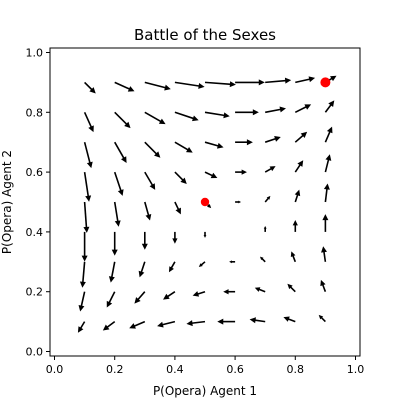 Image resolution: width=400 pixels, height=400 pixels. I want to click on x-tick-label: 0.0, so click(55, 369).